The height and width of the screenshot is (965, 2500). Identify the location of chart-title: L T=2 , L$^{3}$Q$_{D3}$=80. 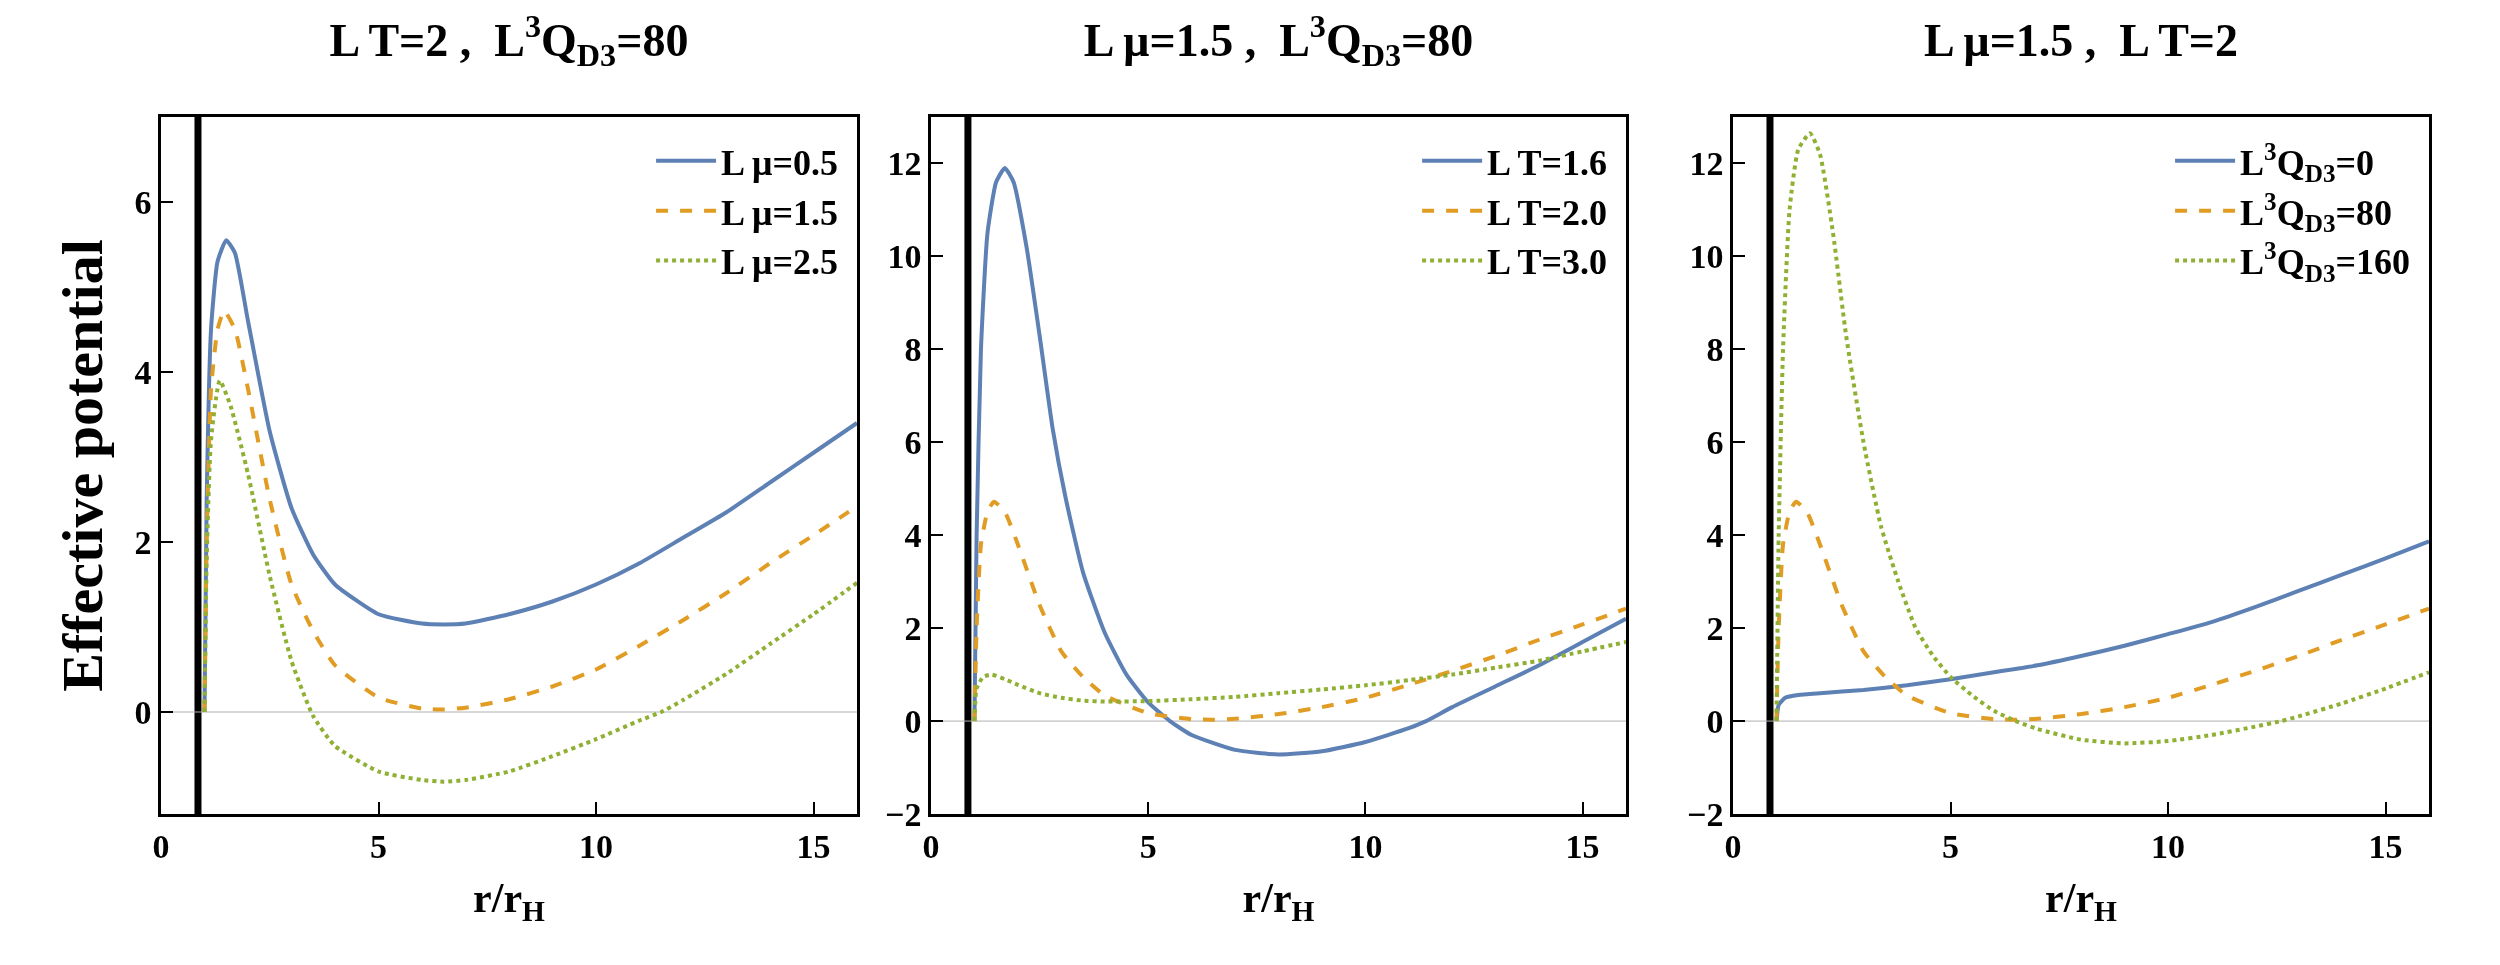
(509, 40).